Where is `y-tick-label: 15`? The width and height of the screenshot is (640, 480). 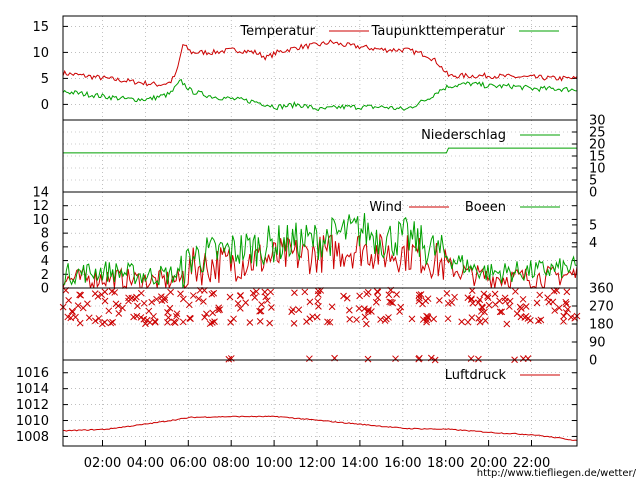
y-tick-label: 15 is located at coordinates (40, 27).